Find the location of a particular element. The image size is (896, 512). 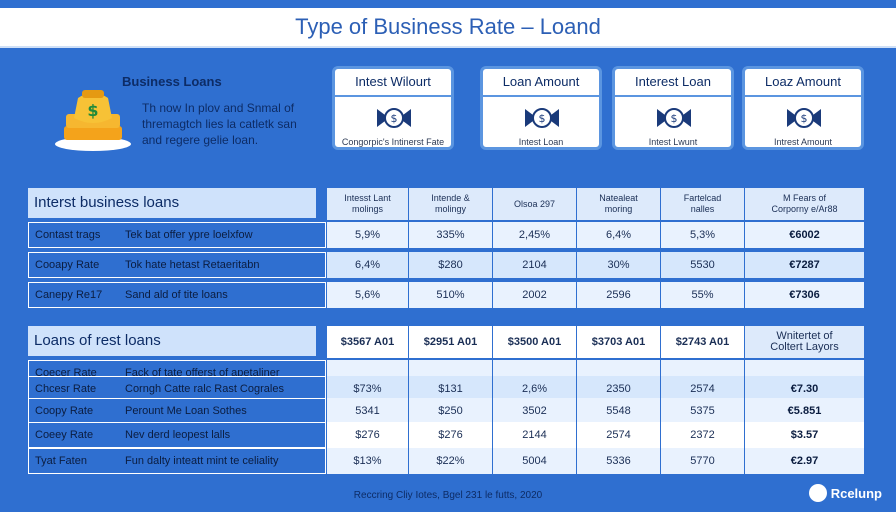

card-sub: Congorpic's Intinerst Fate is located at coordinates (393, 142).